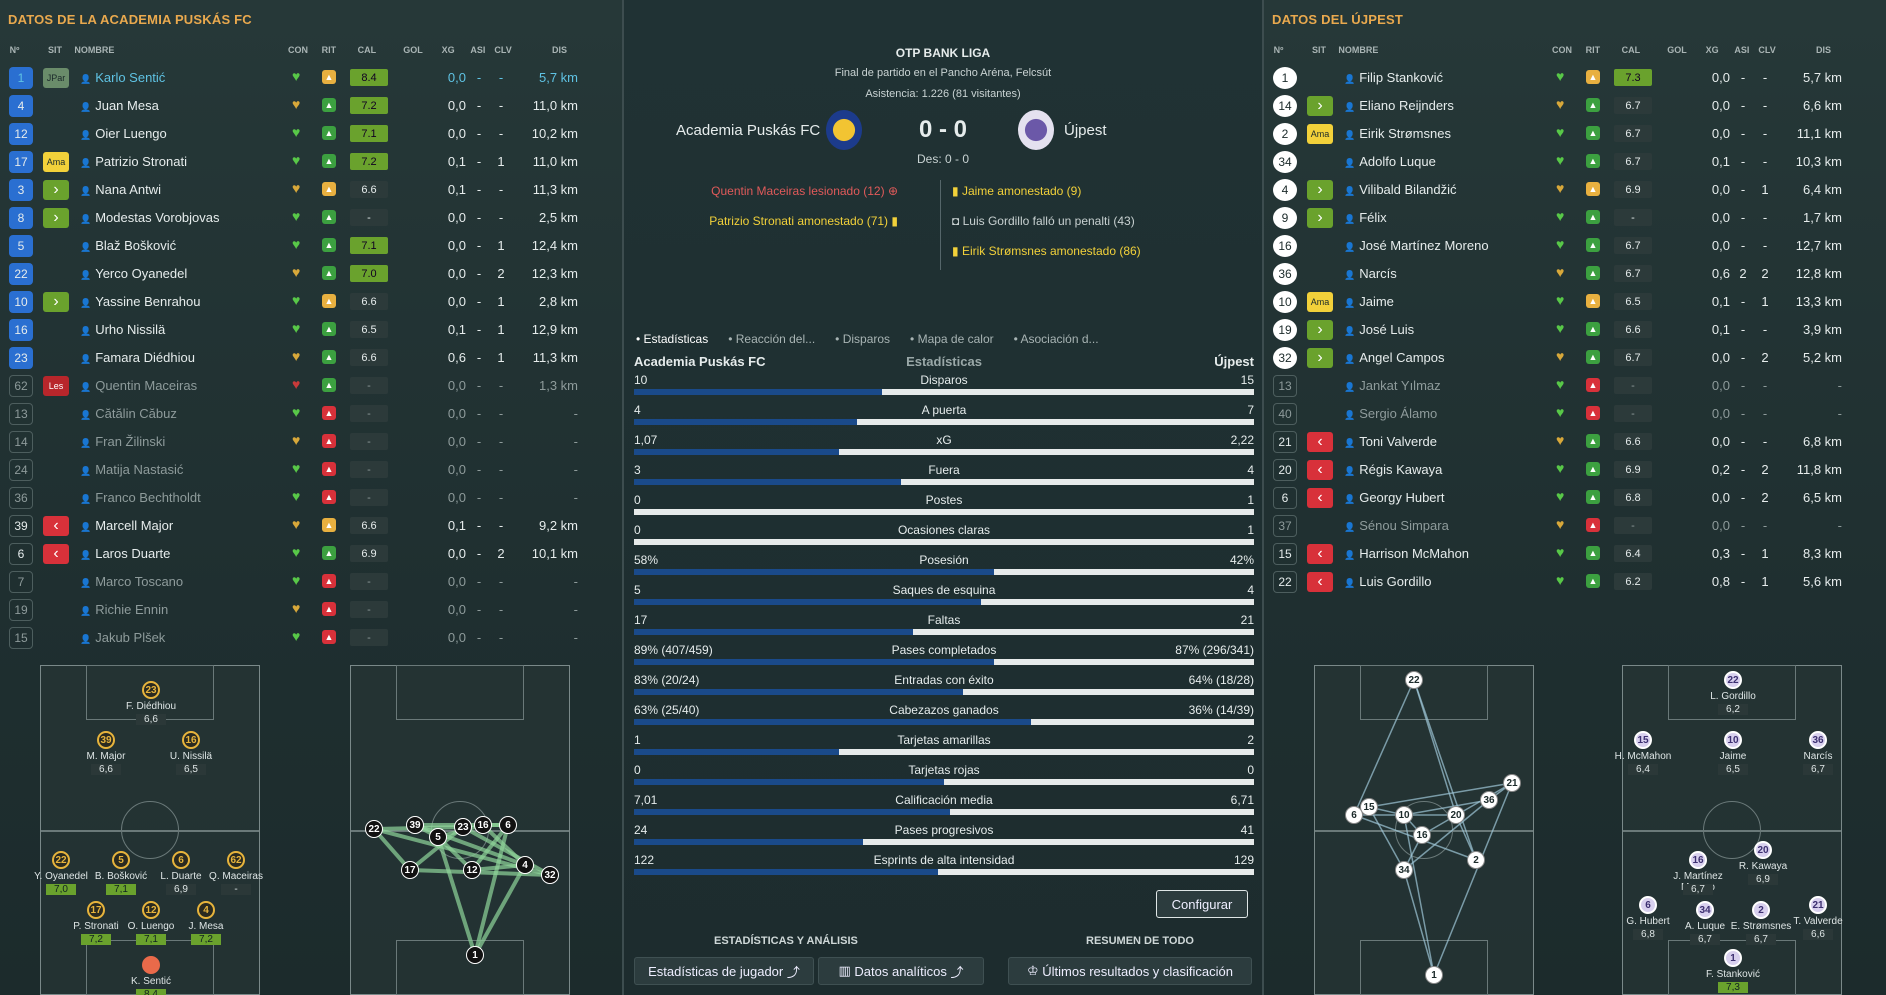 This screenshot has width=1886, height=995. Describe the element at coordinates (126, 525) in the screenshot. I see `player-name: Marcell Major` at that location.